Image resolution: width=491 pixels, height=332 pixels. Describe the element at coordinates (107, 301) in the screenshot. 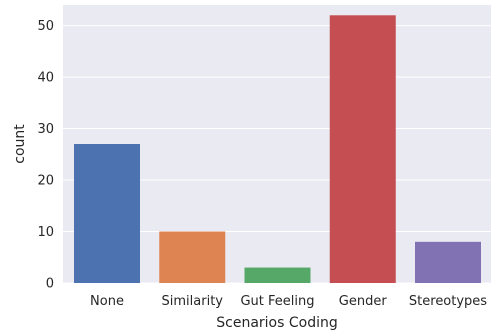

I see `x-tick-label: None` at that location.